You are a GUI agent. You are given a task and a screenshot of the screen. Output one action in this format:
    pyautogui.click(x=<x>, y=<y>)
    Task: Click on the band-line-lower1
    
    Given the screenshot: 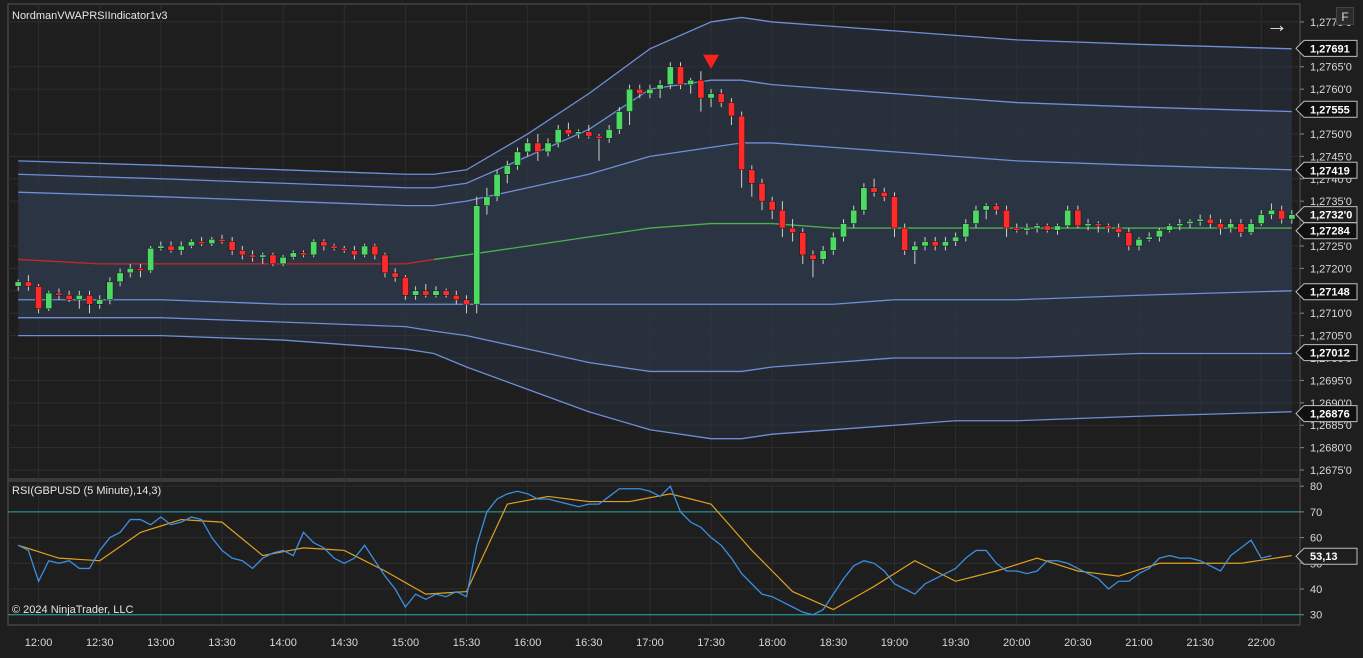 What is the action you would take?
    pyautogui.click(x=655, y=297)
    